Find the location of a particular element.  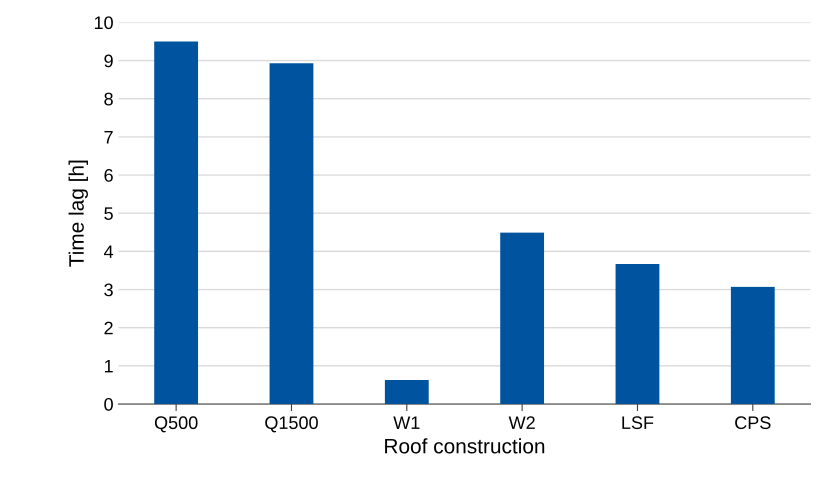

y-tick-label: 8 is located at coordinates (108, 99).